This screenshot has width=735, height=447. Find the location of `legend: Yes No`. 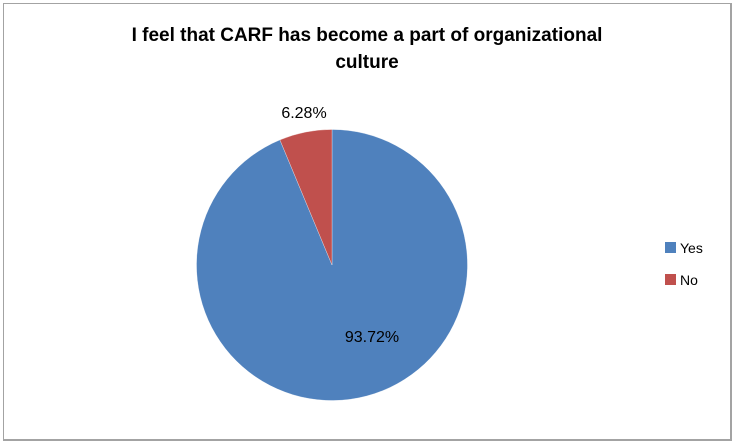

legend: Yes No is located at coordinates (684, 272).